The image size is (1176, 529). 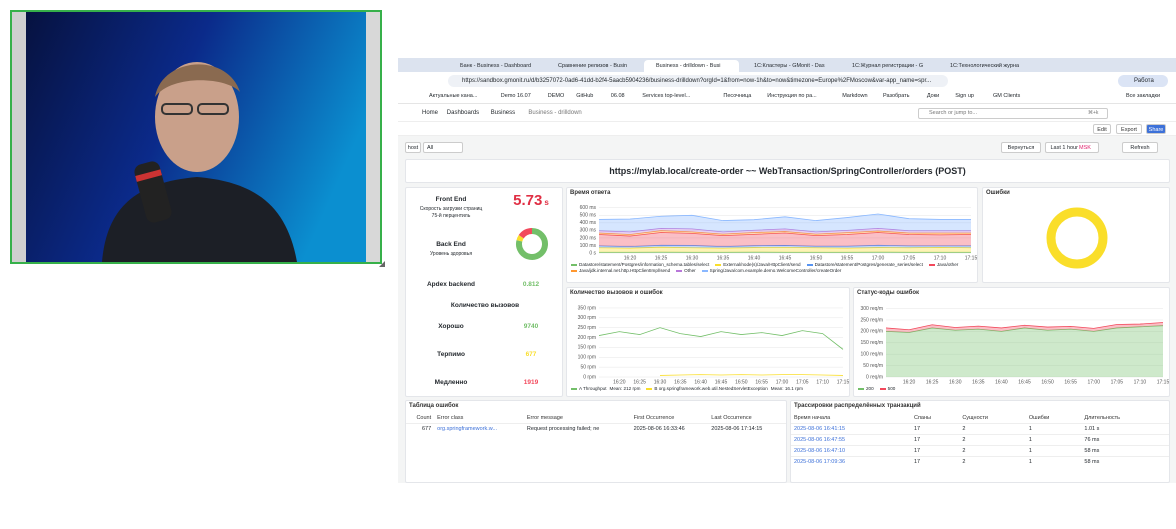 What do you see at coordinates (1102, 129) in the screenshot?
I see `edit-button: Edit` at bounding box center [1102, 129].